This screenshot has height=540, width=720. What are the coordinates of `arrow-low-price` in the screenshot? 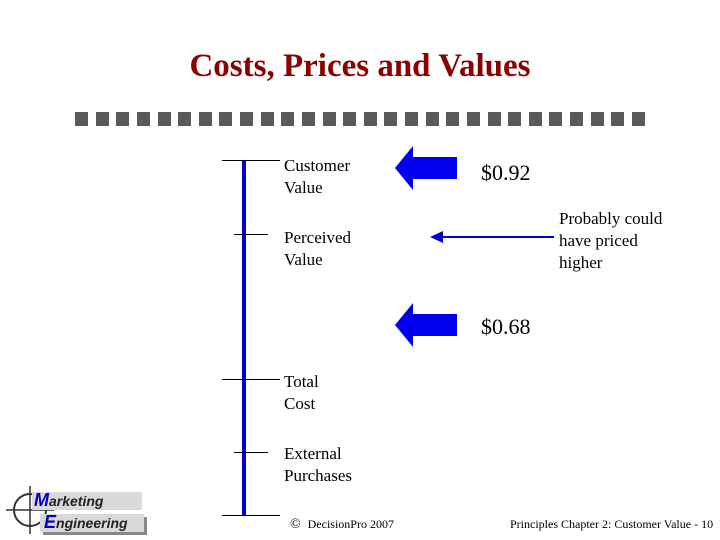 It's located at (426, 325).